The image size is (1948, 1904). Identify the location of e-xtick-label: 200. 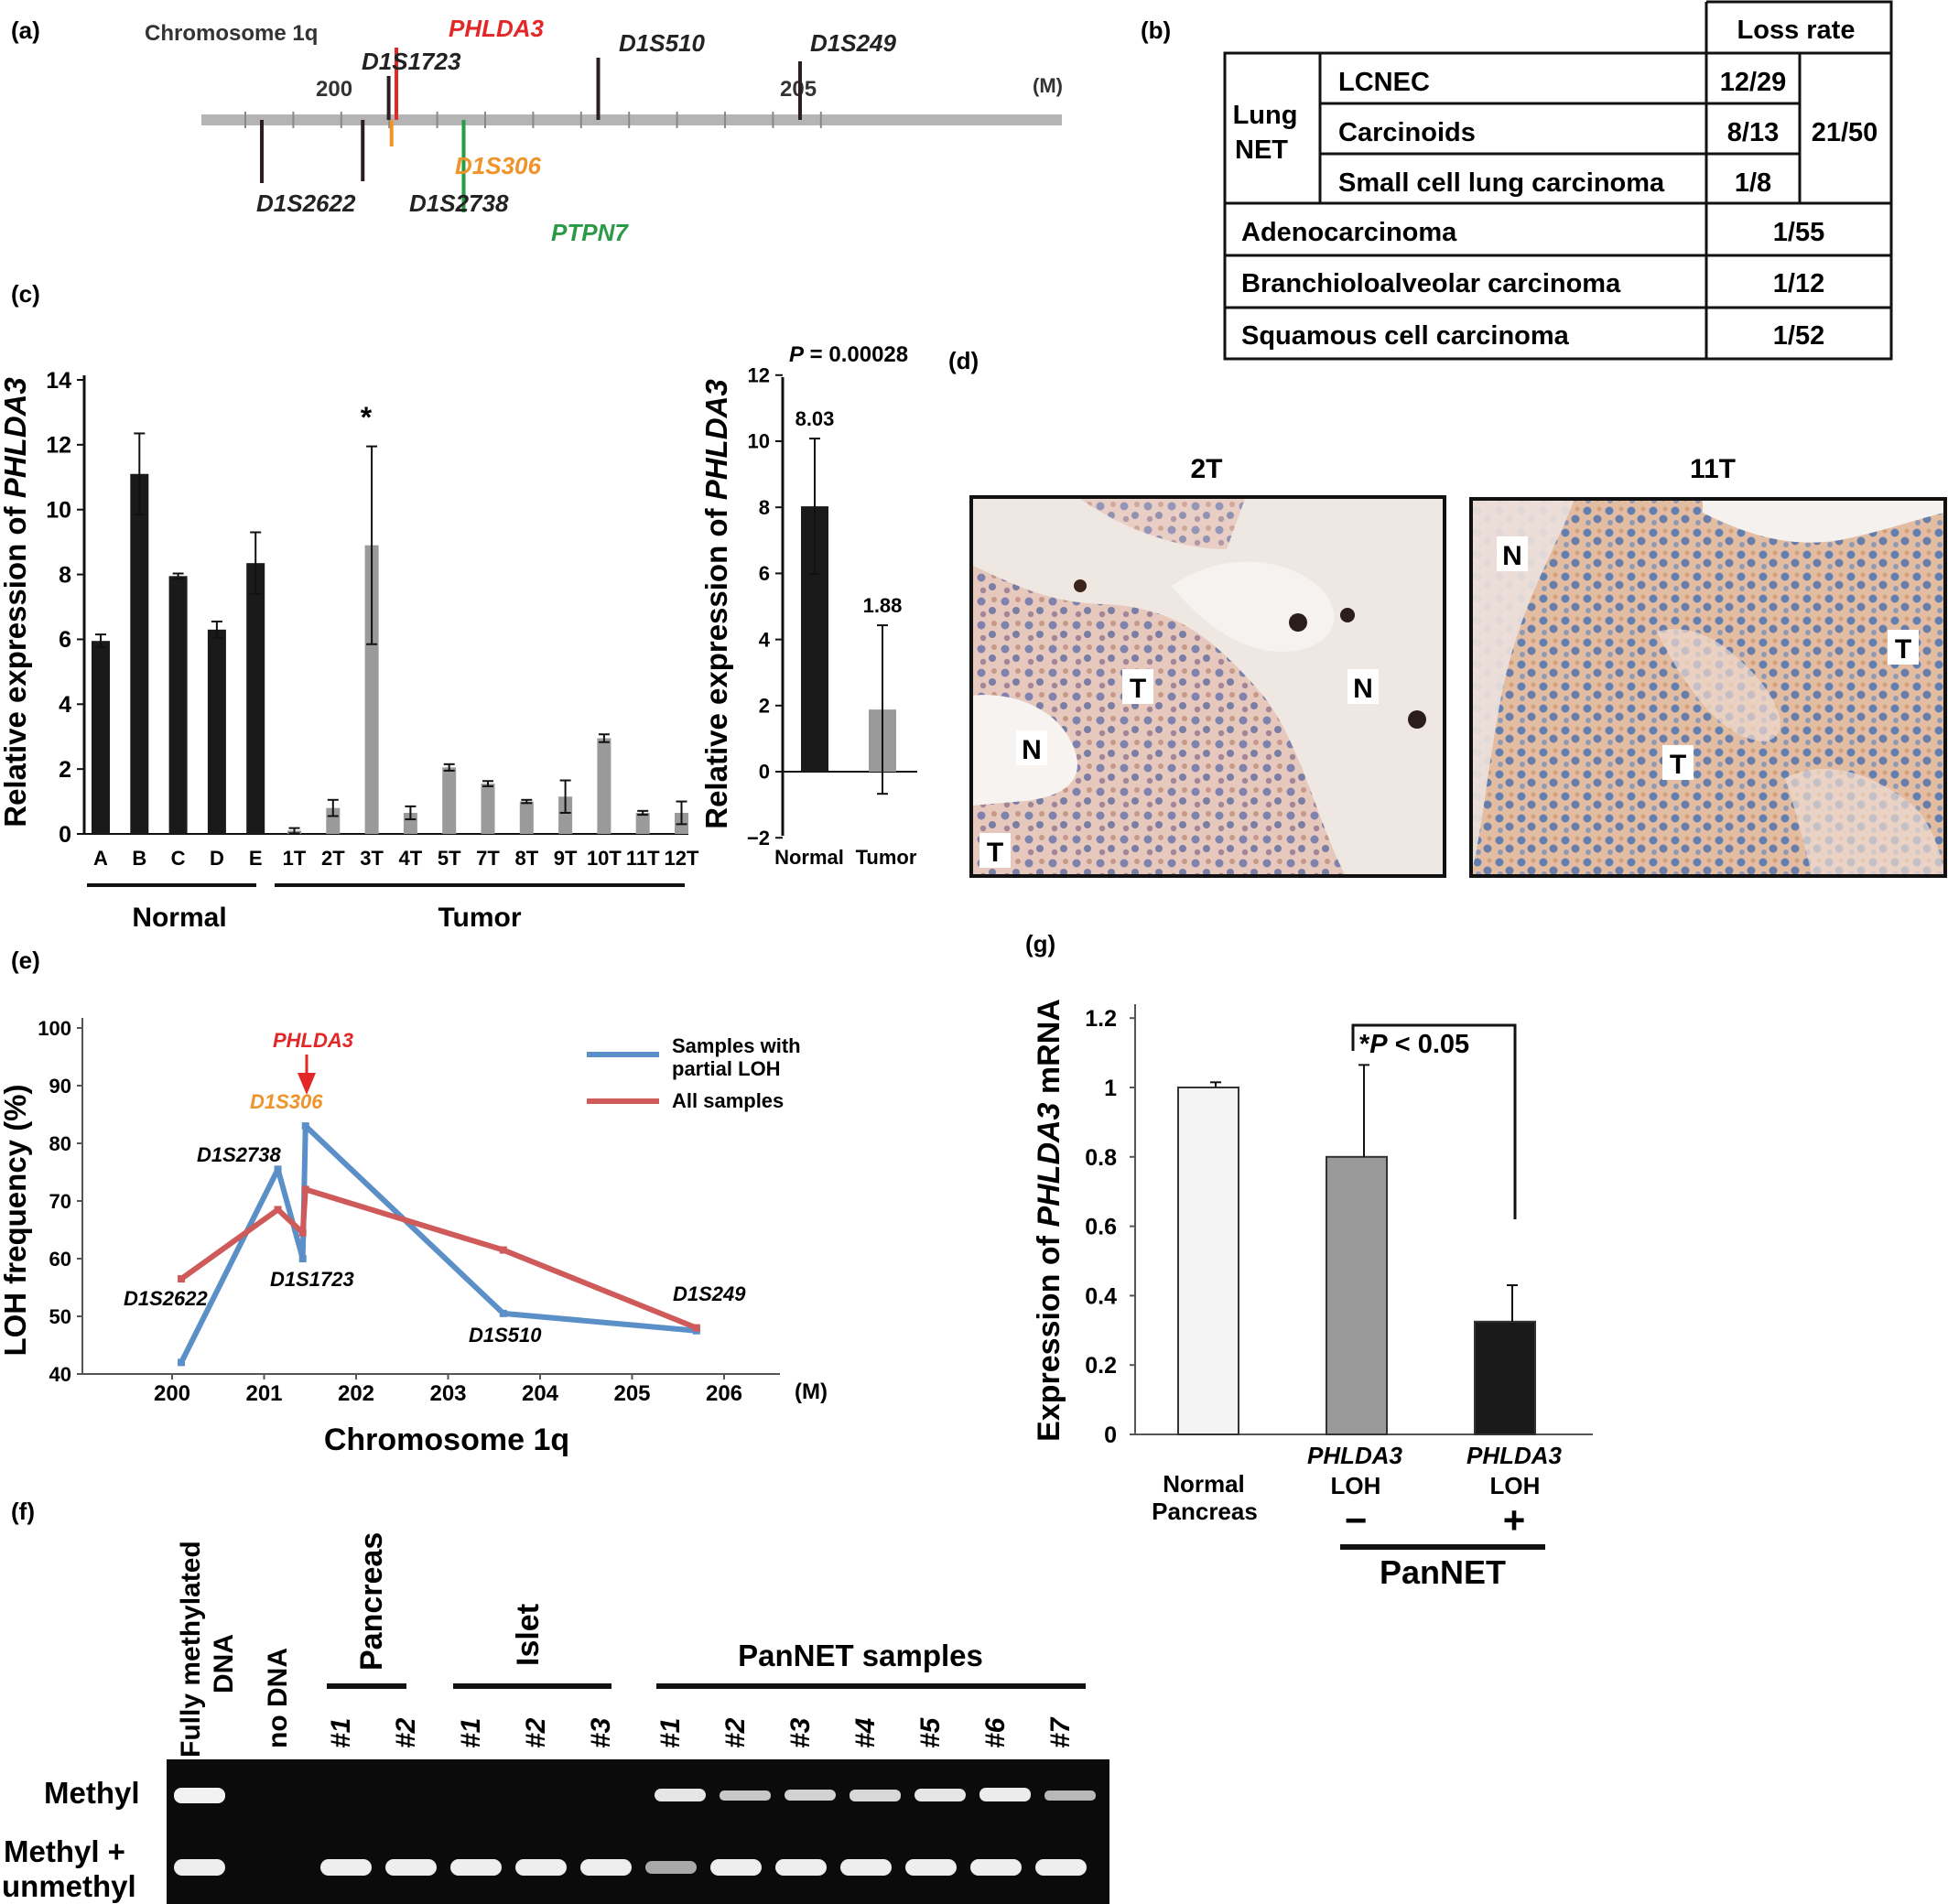
(172, 1393).